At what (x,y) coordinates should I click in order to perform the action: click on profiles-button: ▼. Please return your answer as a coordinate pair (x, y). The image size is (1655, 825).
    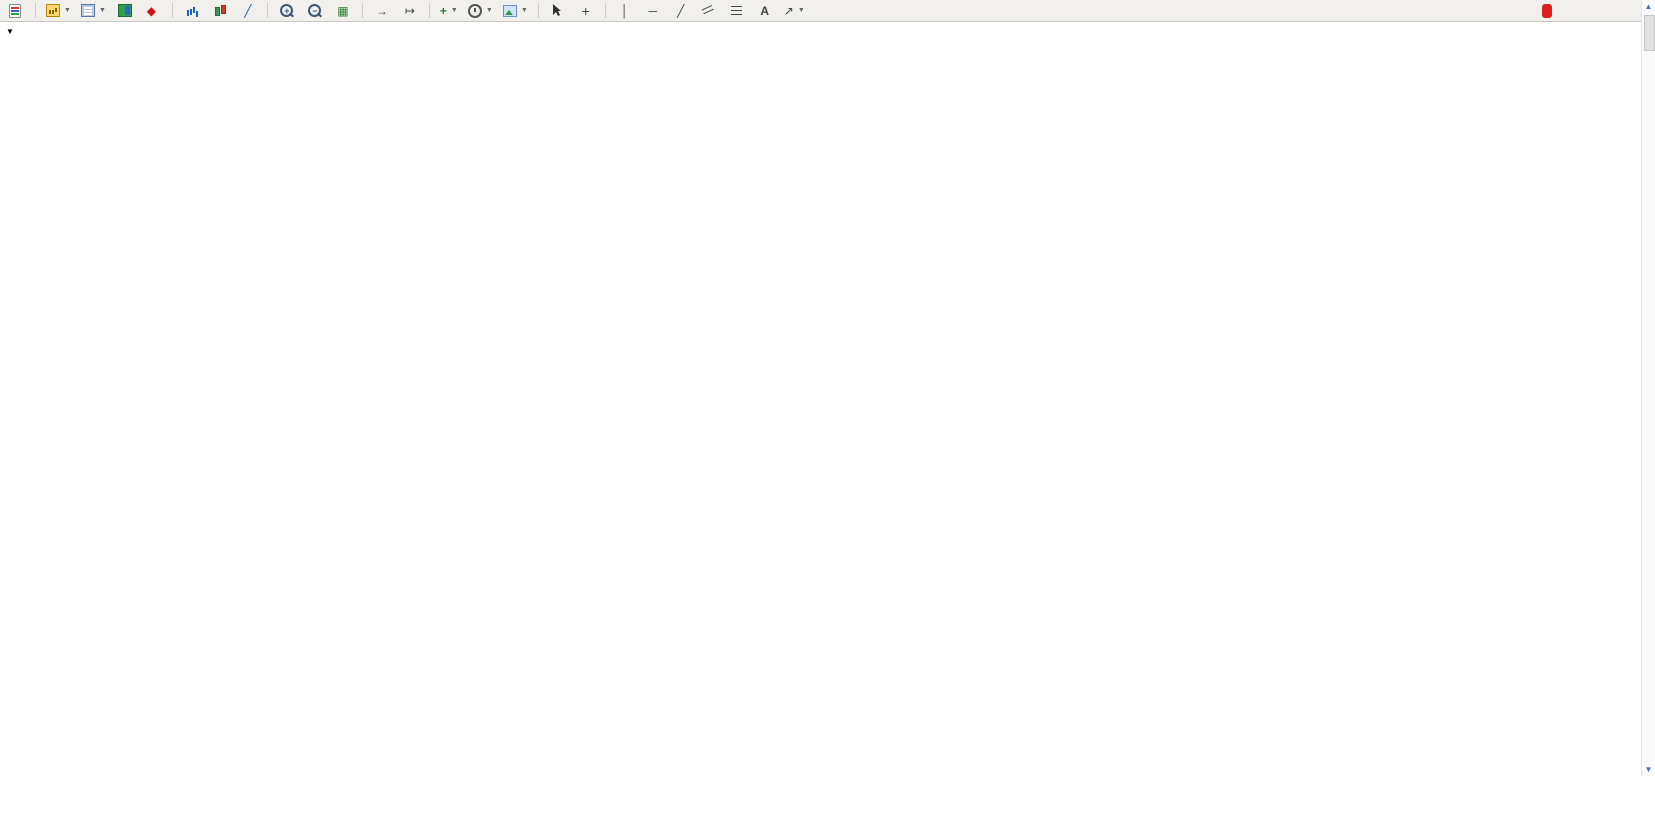
    Looking at the image, I should click on (93, 11).